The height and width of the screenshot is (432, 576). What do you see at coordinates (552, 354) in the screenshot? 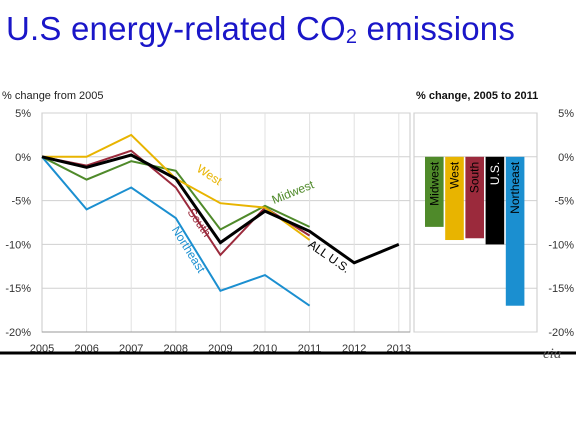
I see `eia-logo: eia` at bounding box center [552, 354].